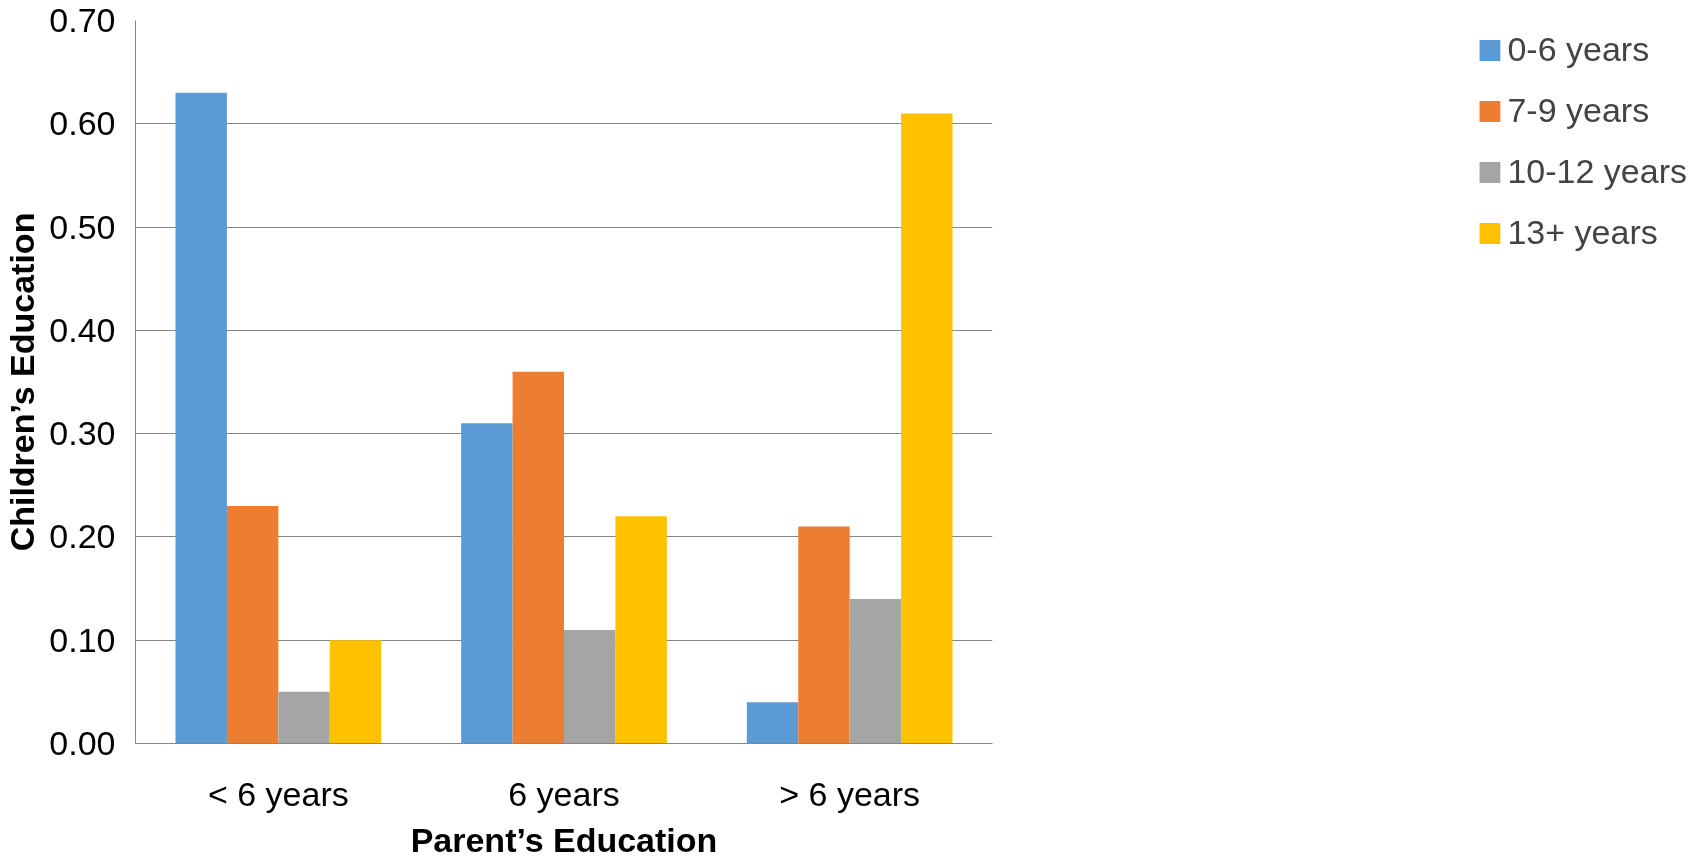 This screenshot has width=1697, height=861. What do you see at coordinates (1578, 110) in the screenshot?
I see `legend-label: 7-9 years` at bounding box center [1578, 110].